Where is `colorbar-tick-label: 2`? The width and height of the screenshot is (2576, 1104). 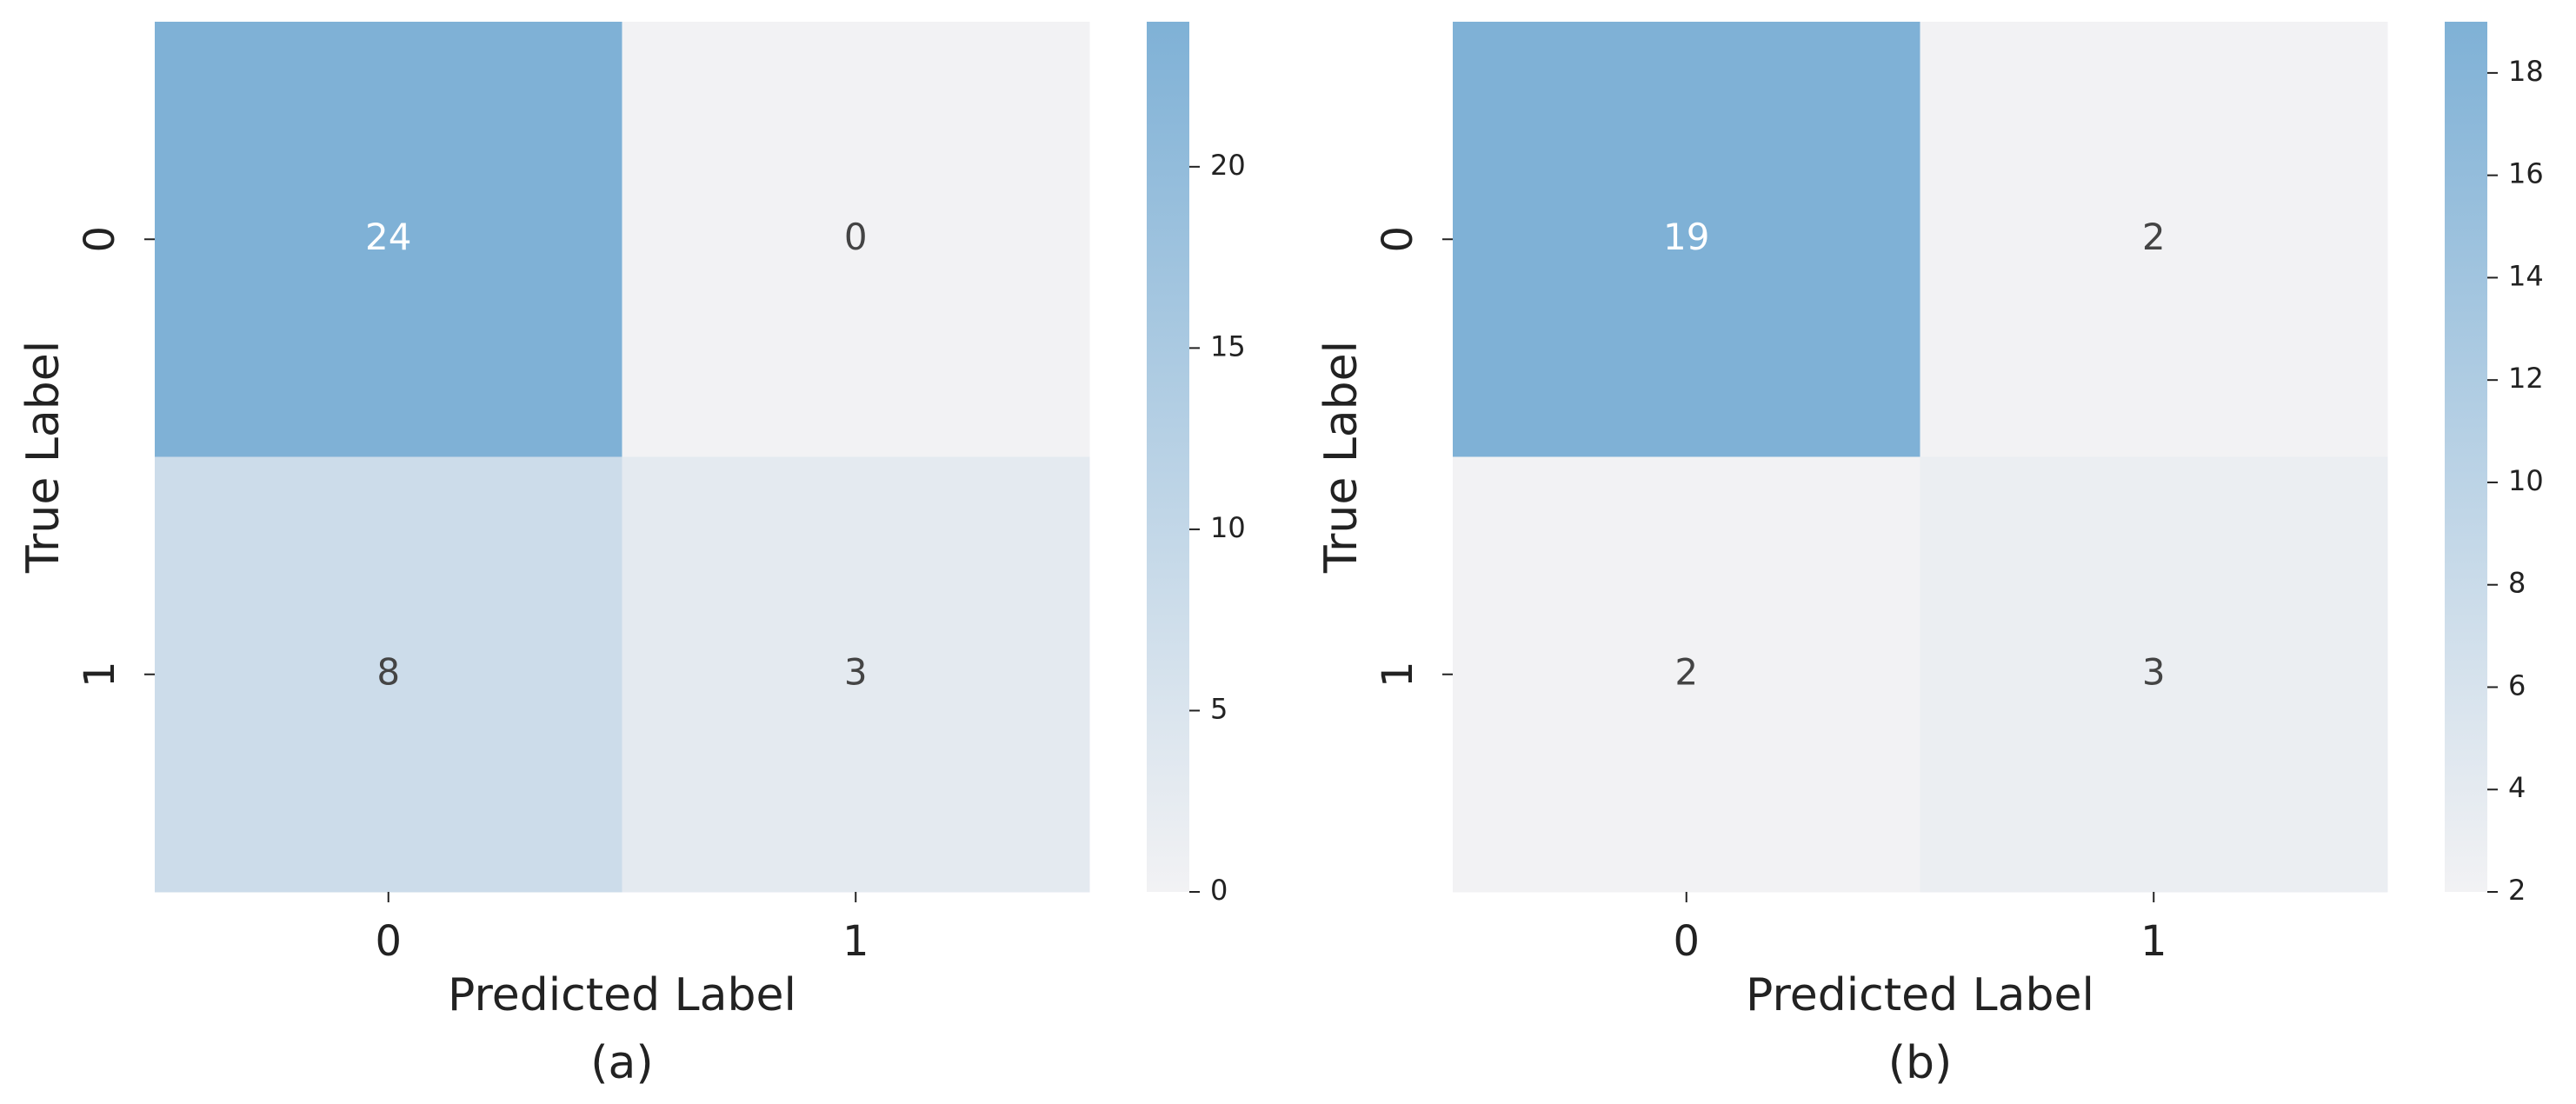
colorbar-tick-label: 2 is located at coordinates (2517, 890).